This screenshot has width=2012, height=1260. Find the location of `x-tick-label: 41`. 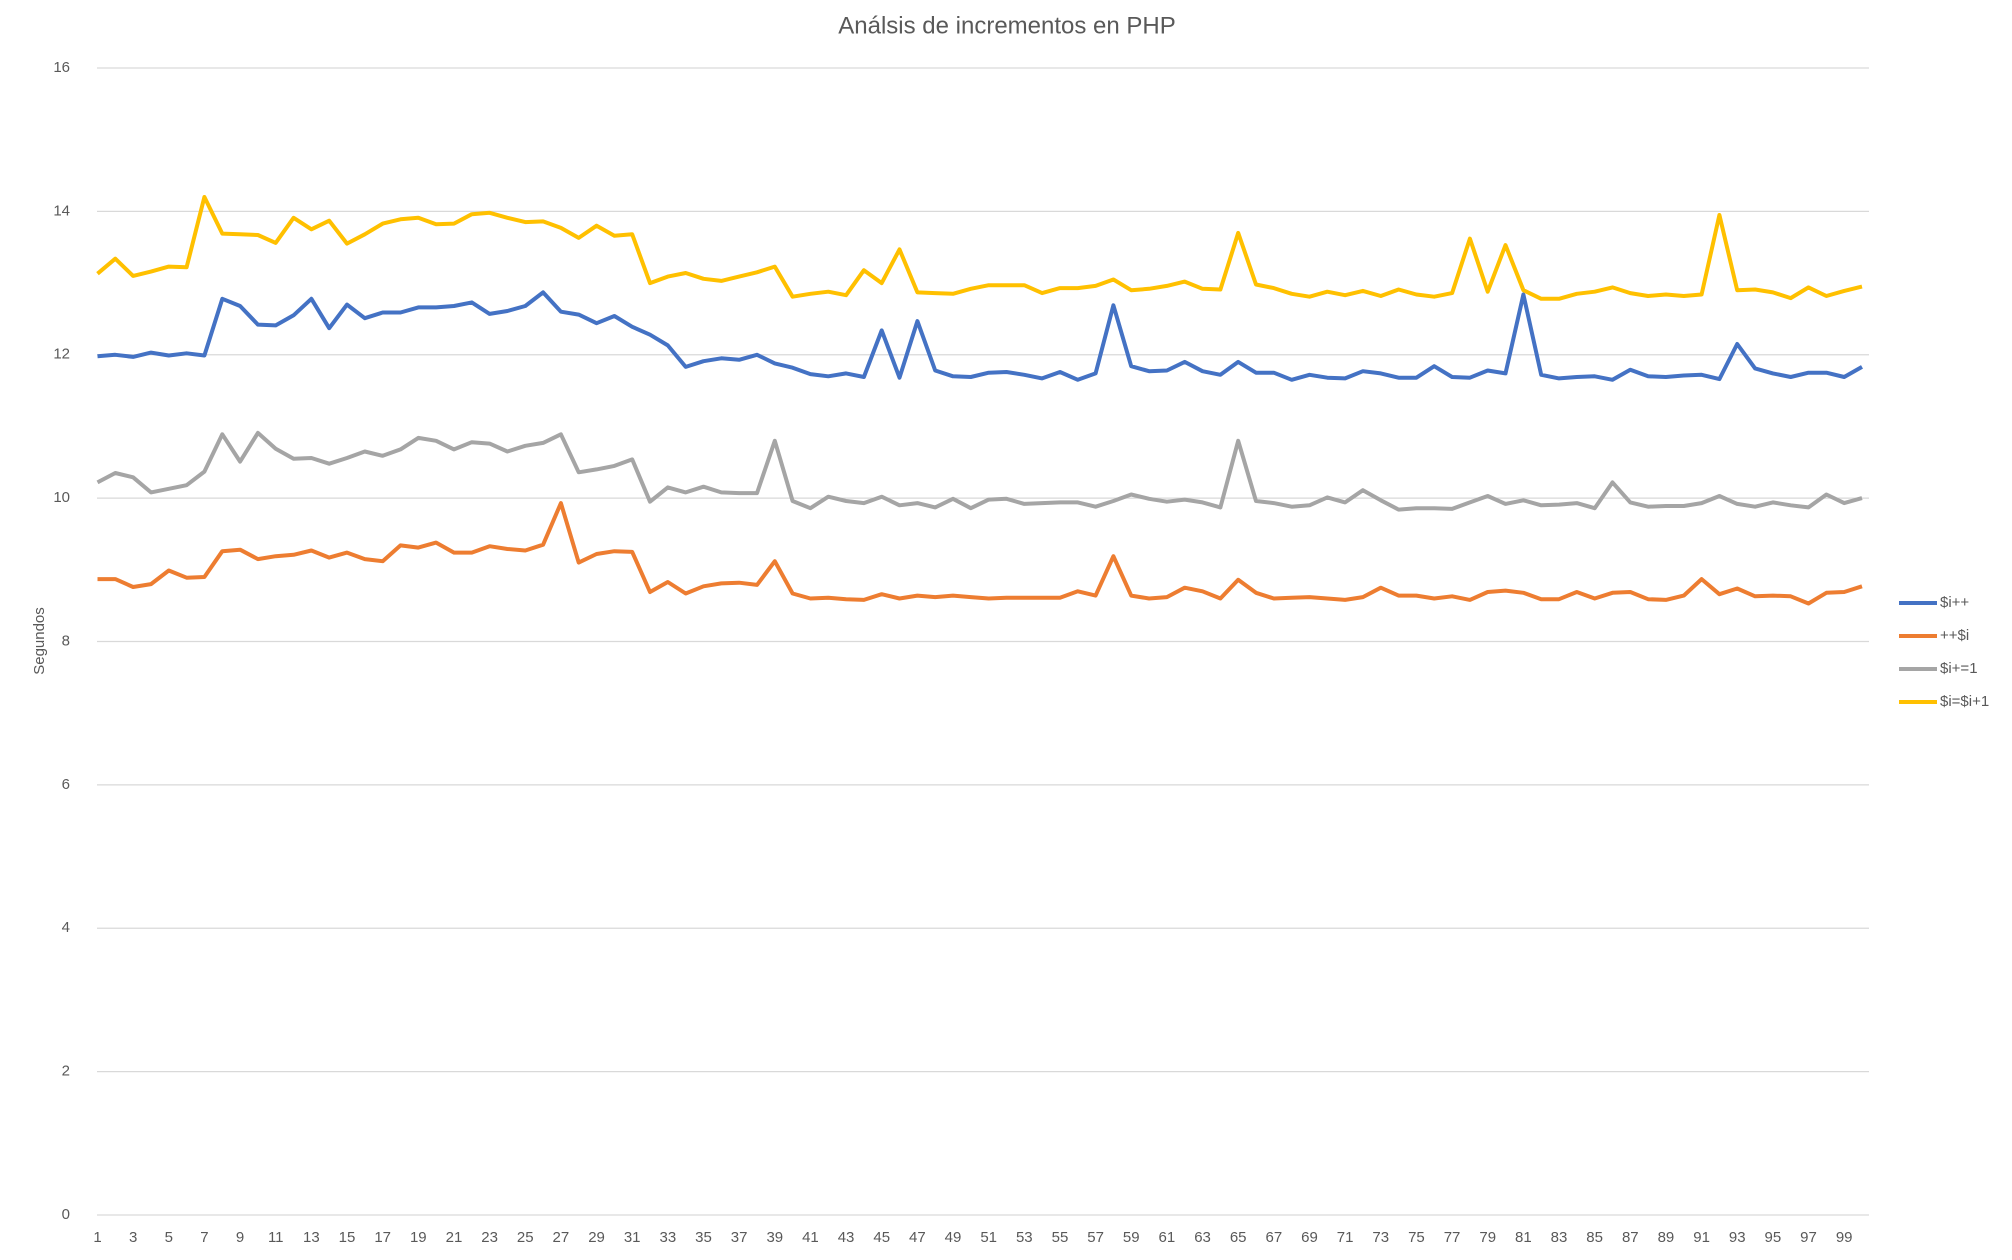

x-tick-label: 41 is located at coordinates (810, 1237).